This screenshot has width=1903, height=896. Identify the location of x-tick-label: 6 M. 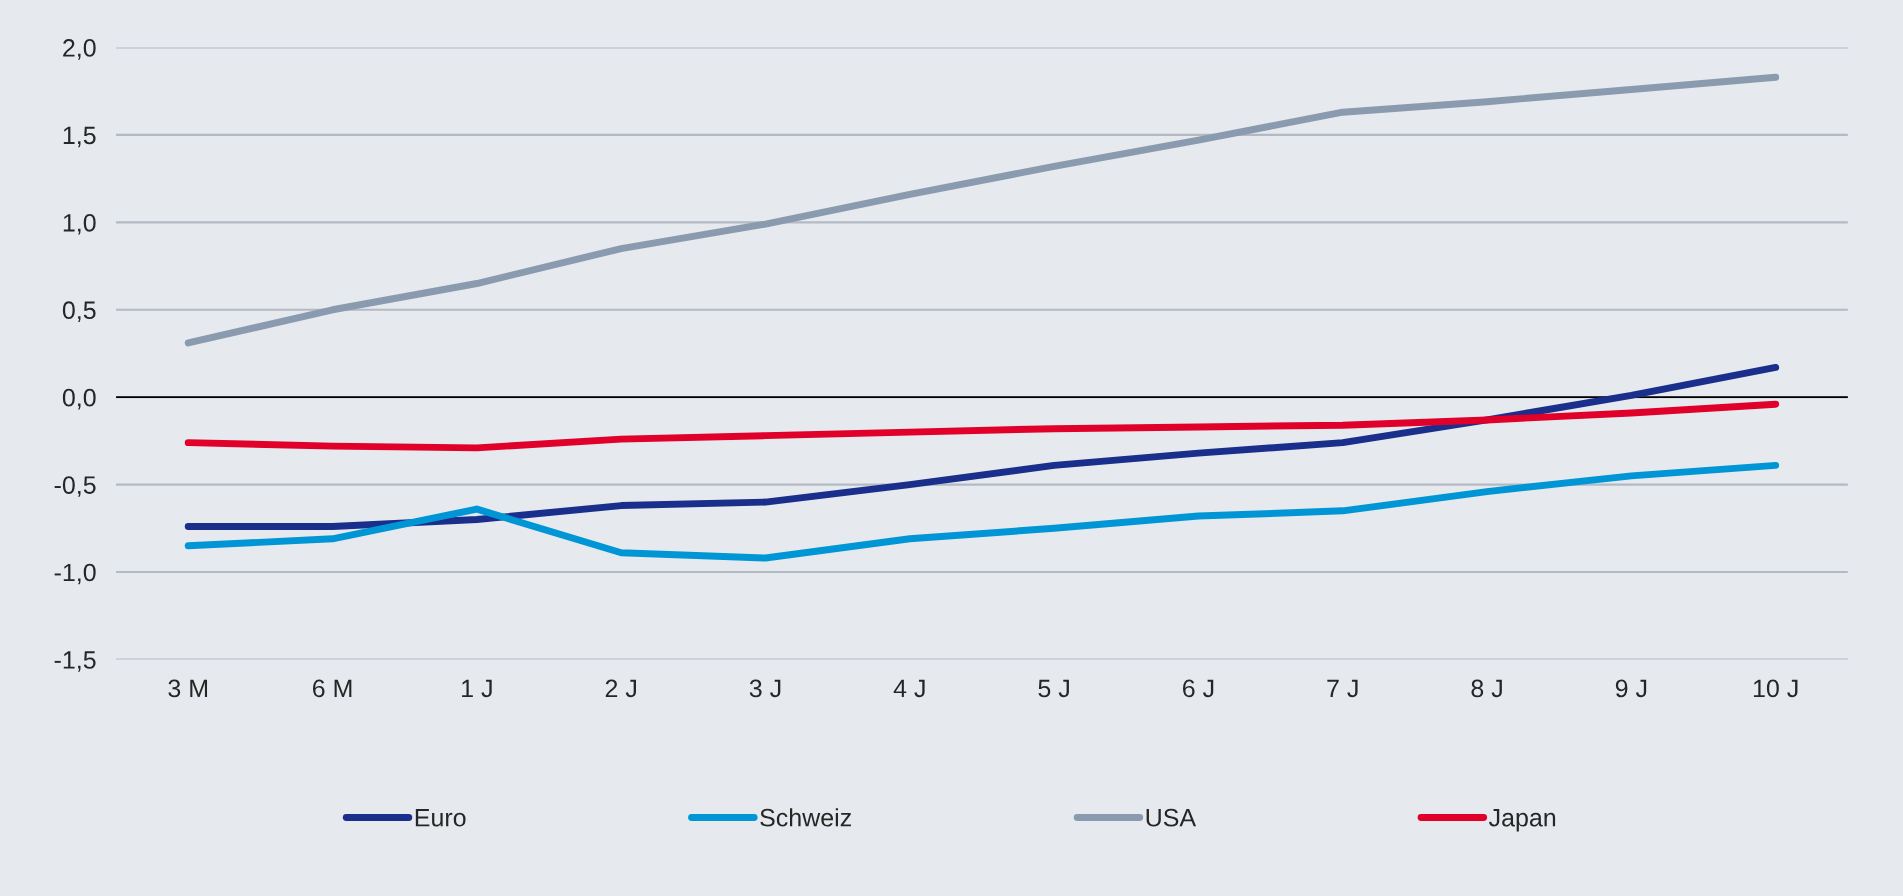
(332, 688).